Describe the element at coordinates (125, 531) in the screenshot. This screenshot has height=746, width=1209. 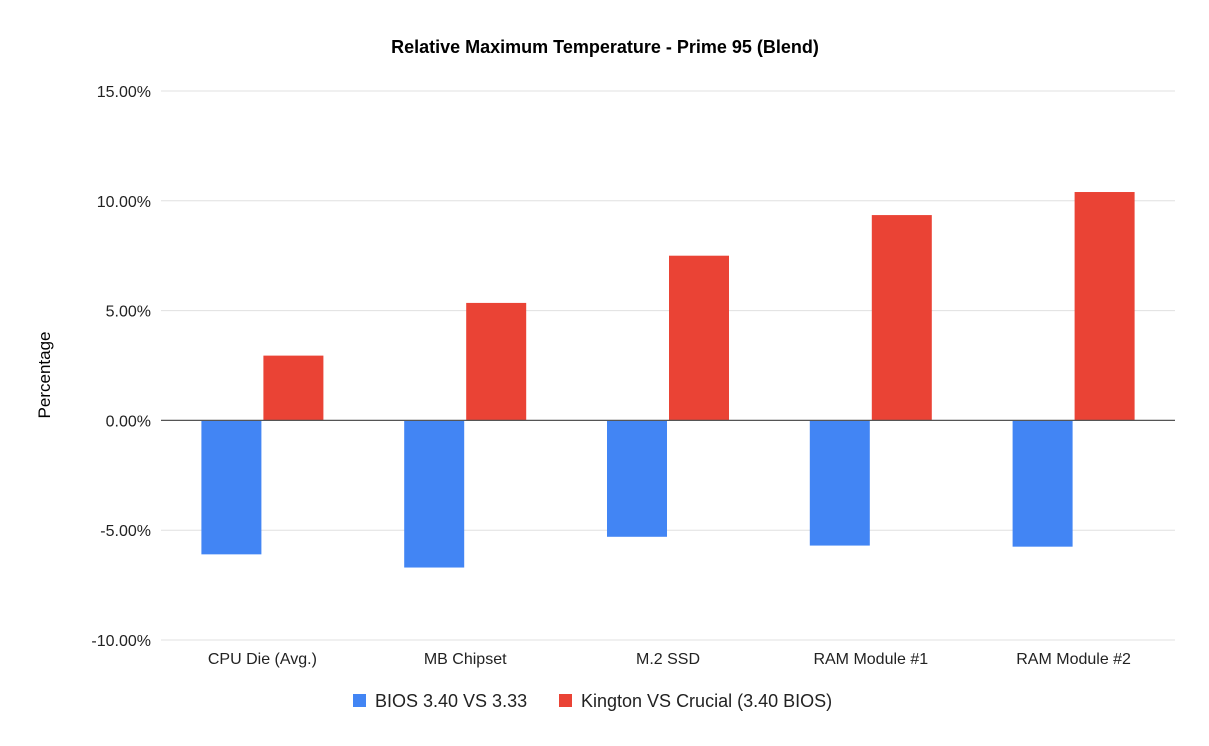
I see `y-tick-label: -5.00%` at that location.